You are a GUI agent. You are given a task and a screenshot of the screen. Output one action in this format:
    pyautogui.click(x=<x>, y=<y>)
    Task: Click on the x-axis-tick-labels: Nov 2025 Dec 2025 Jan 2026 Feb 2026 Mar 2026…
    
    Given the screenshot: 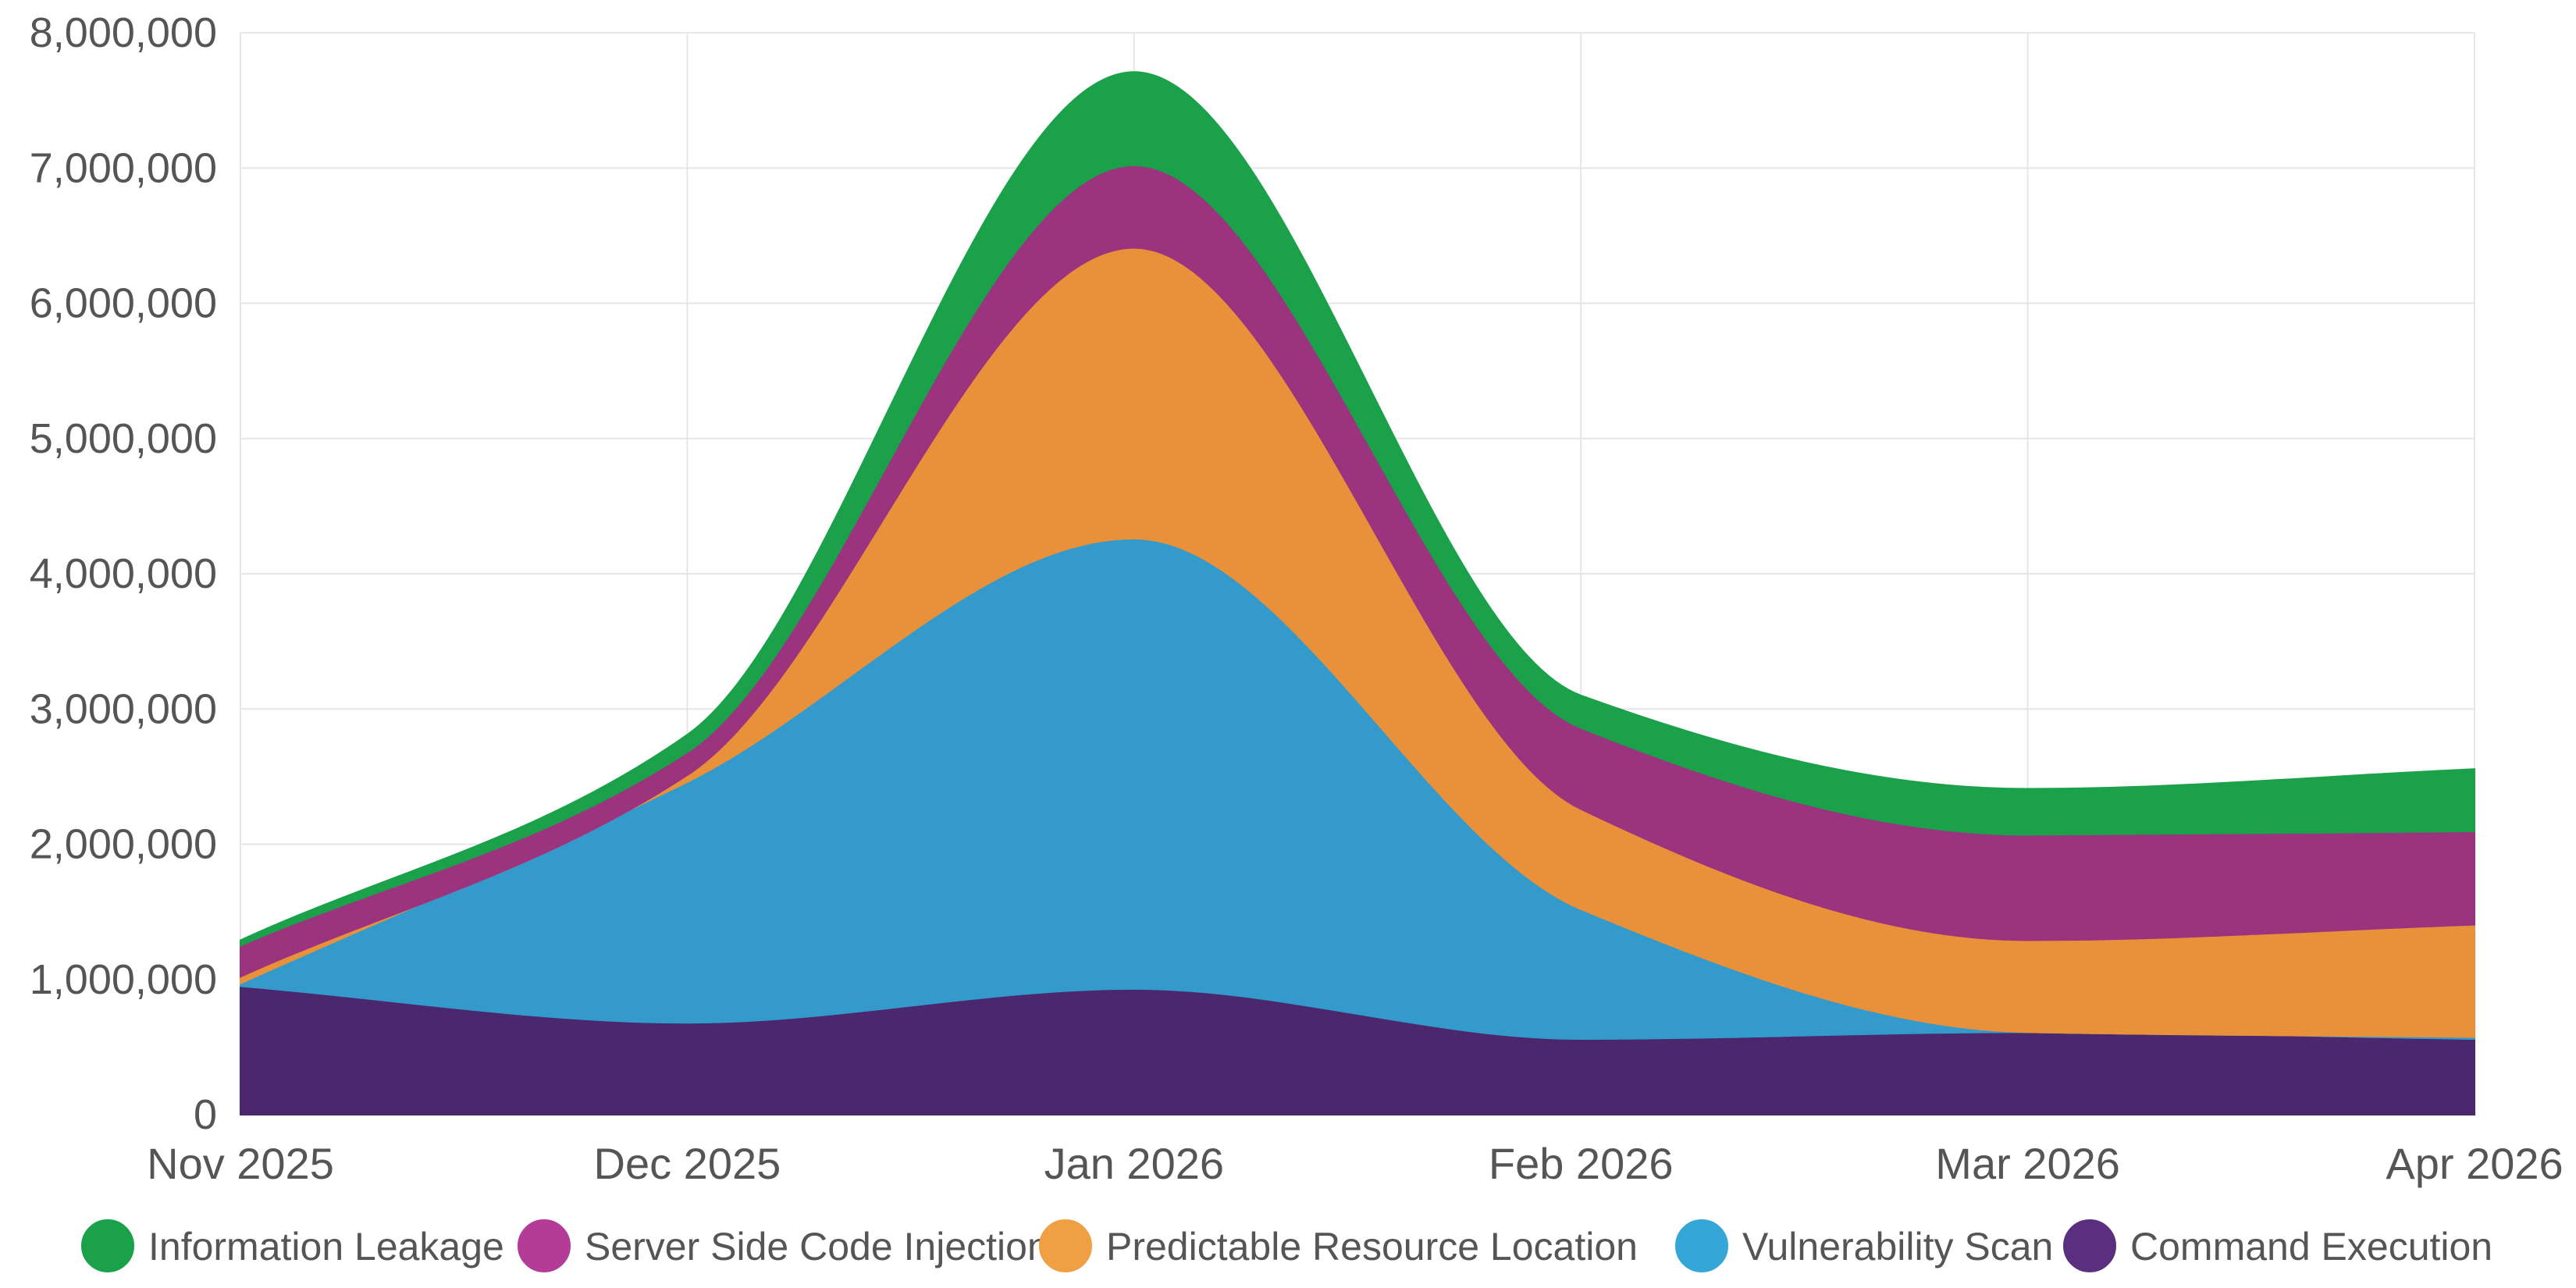 What is the action you would take?
    pyautogui.click(x=1355, y=1163)
    